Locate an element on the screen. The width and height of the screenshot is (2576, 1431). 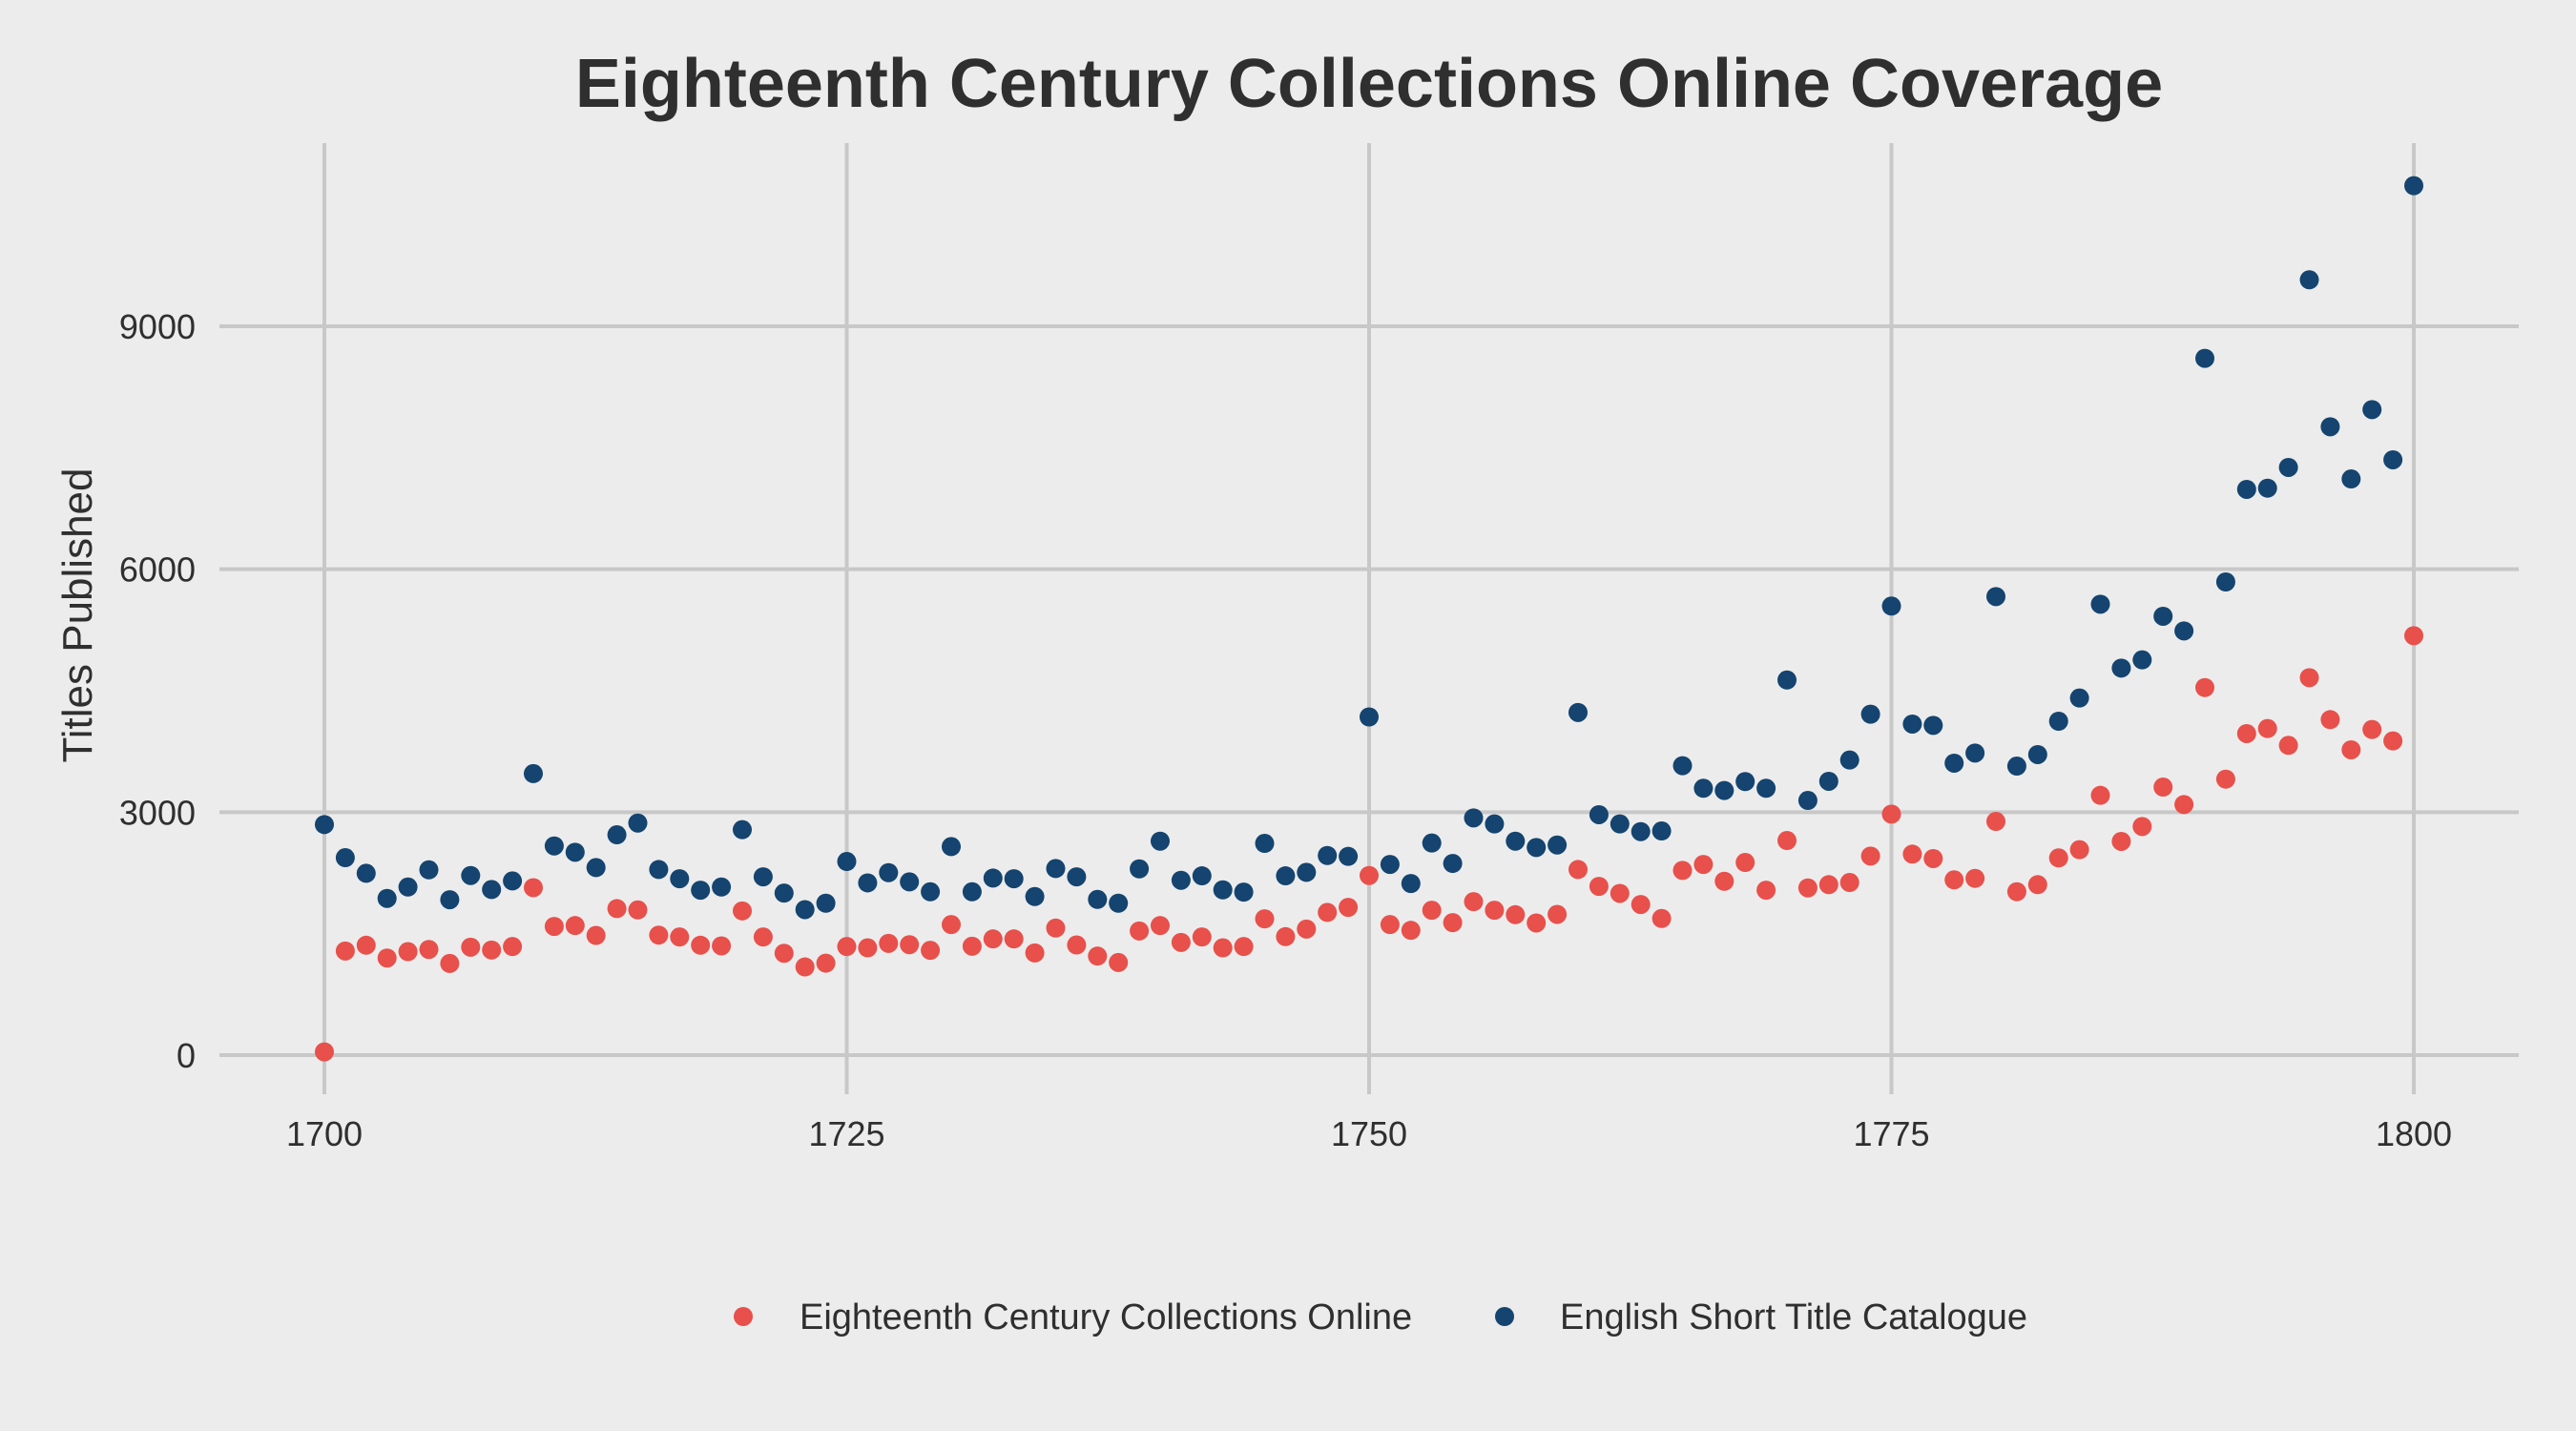
x-tick-label: 1800 is located at coordinates (2414, 1134).